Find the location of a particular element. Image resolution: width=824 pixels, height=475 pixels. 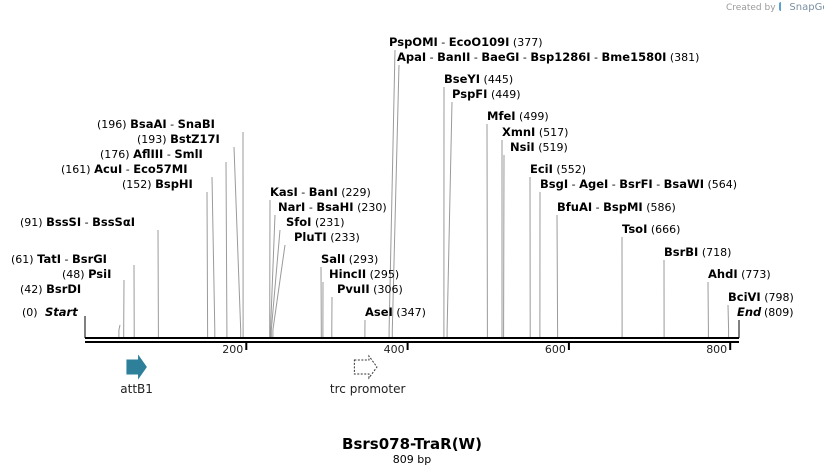

site-label-acui: (161) AcuI - Eco57MI is located at coordinates (124, 169).